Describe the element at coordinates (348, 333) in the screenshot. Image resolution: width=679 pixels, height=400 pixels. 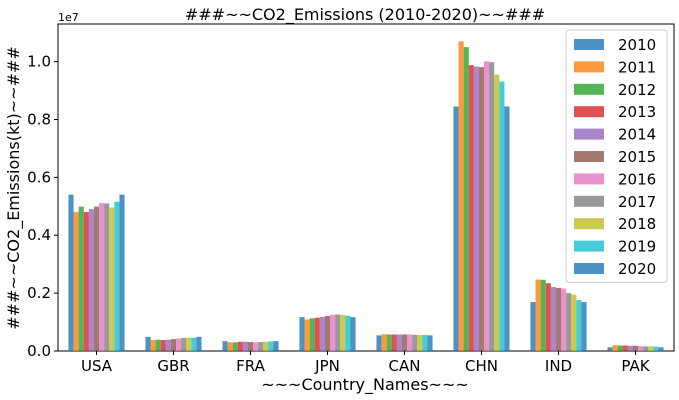
I see `bar-jpn-2019` at that location.